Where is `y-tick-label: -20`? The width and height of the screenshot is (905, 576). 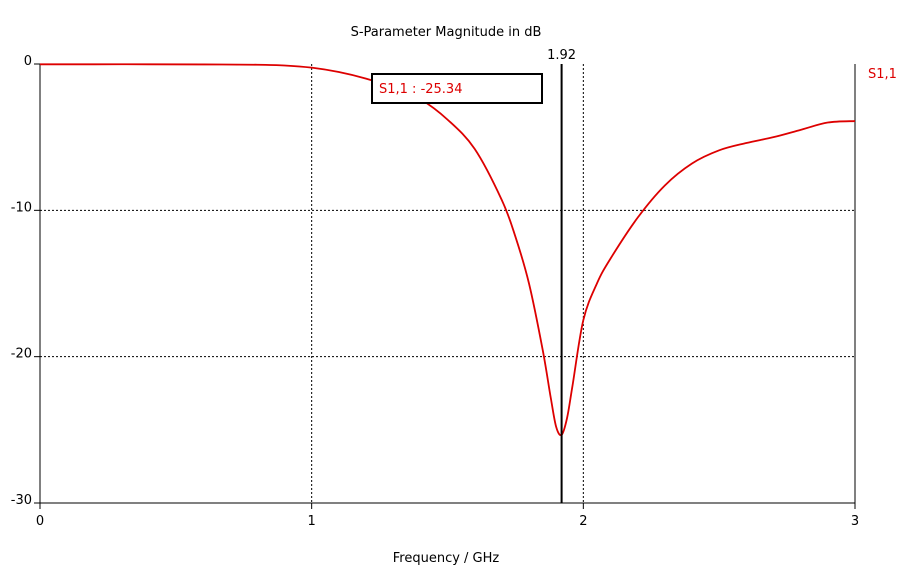 y-tick-label: -20 is located at coordinates (21, 354).